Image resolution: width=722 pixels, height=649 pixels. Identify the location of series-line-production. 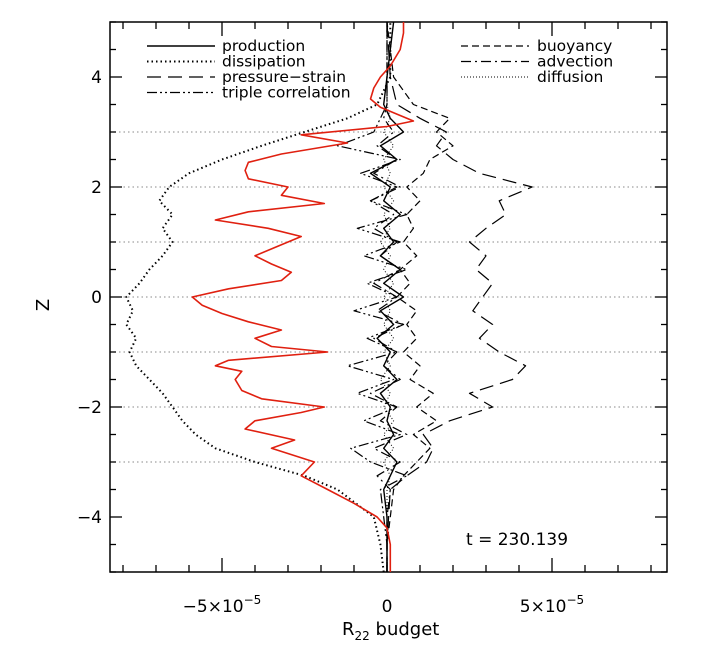
(387, 296).